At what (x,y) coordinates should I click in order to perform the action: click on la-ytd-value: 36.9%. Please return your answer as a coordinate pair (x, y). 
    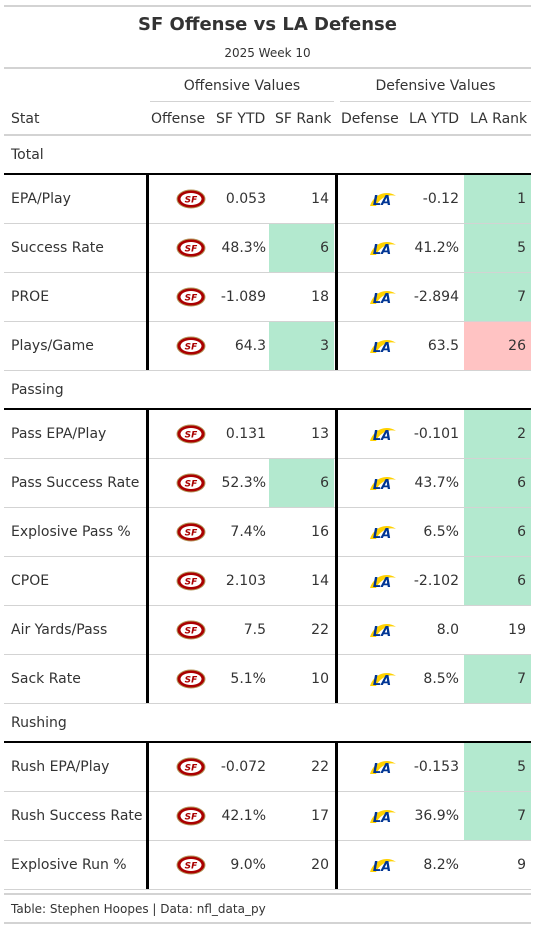
    Looking at the image, I should click on (436, 816).